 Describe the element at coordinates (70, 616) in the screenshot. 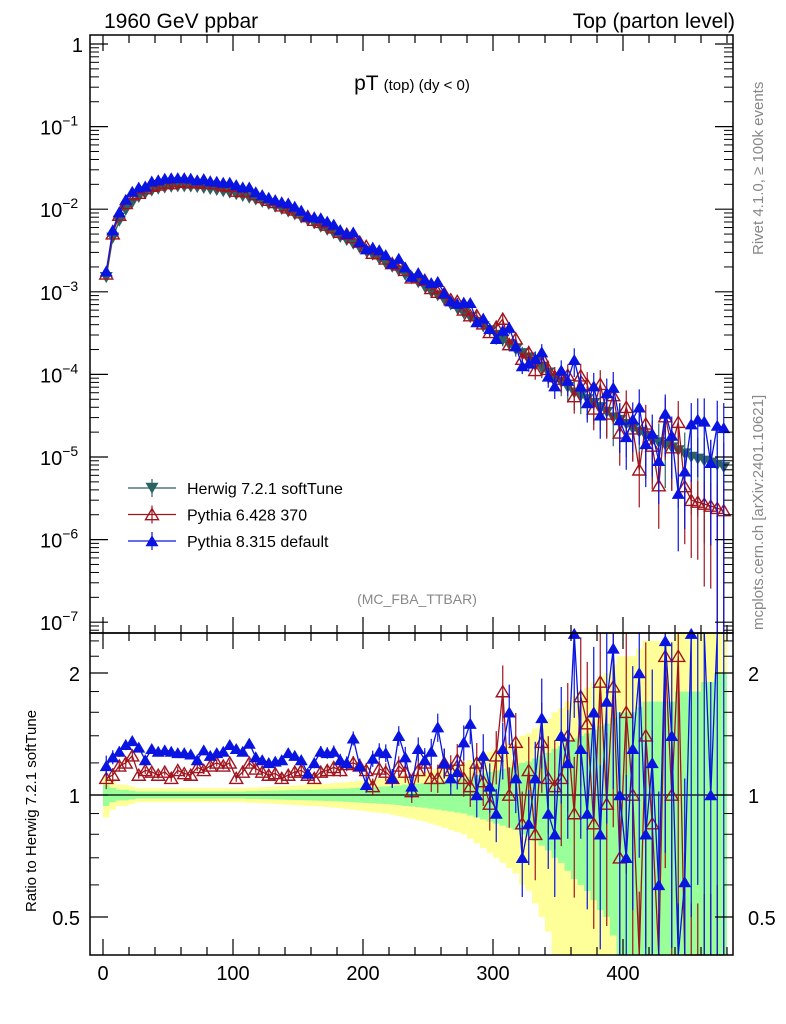

I see `y-tick-exponent: −7` at that location.